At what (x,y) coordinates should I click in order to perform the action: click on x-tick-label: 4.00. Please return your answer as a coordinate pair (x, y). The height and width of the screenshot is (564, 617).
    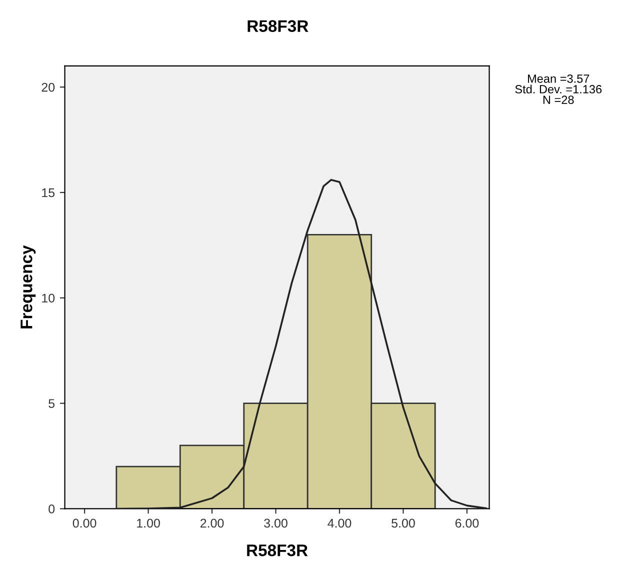
    Looking at the image, I should click on (340, 523).